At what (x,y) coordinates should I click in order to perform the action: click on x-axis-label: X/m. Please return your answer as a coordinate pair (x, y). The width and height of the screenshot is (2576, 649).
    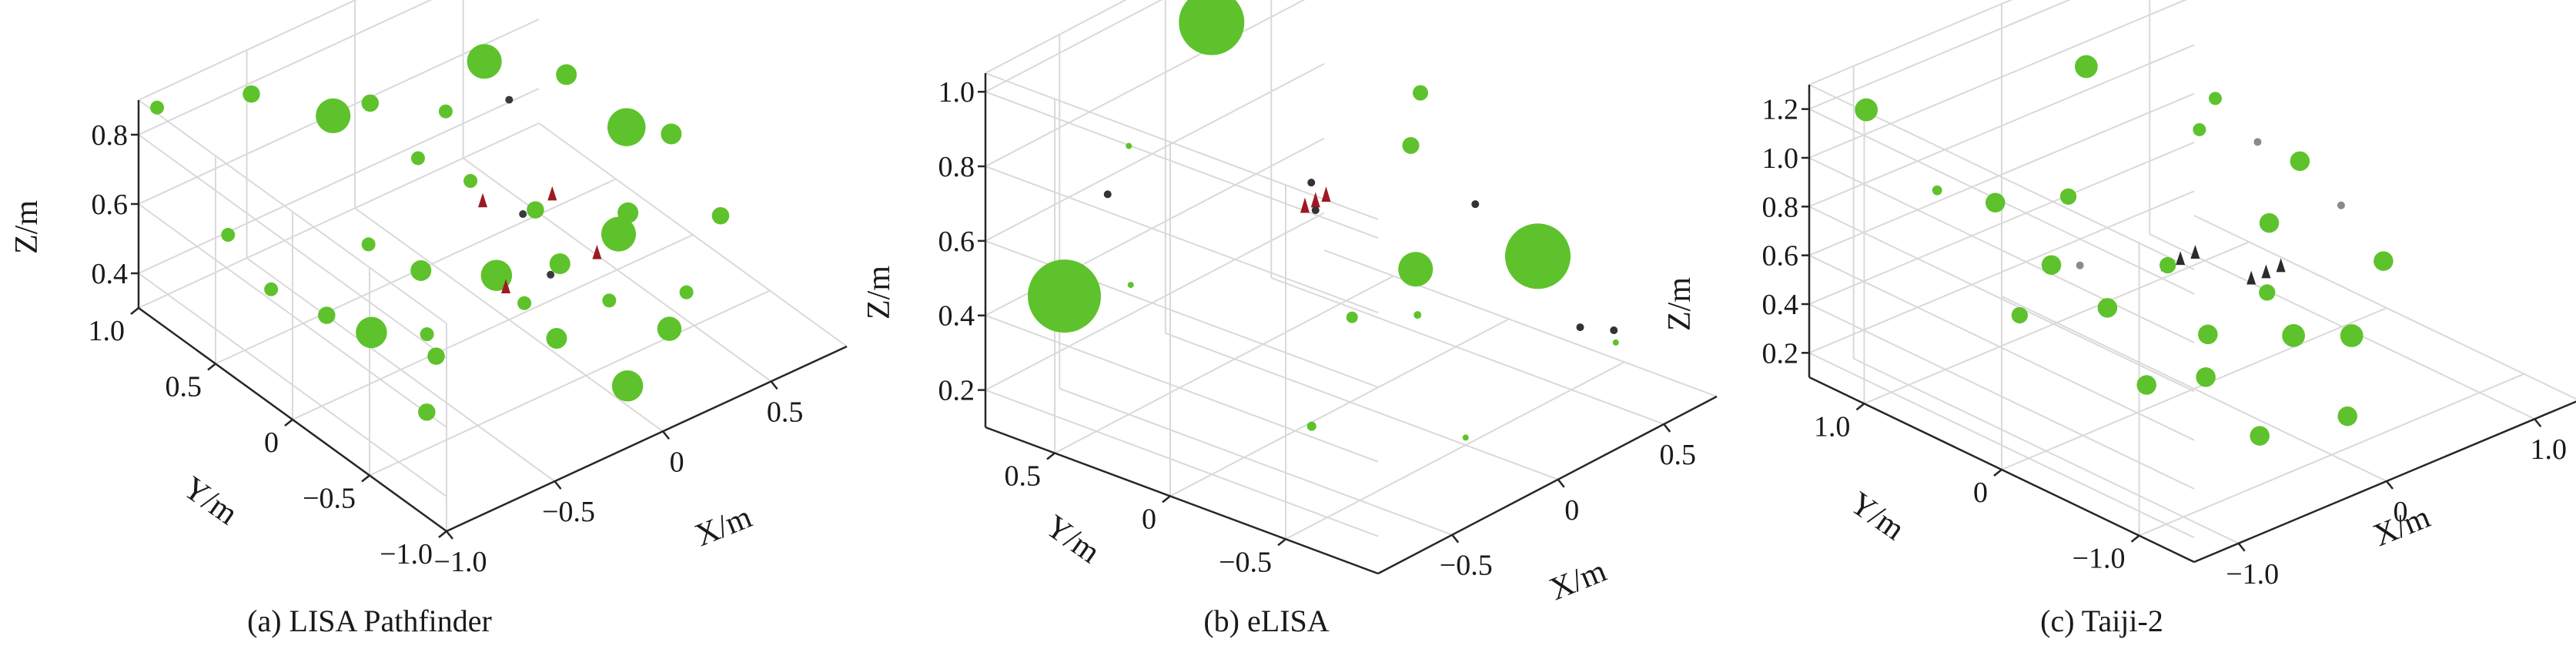
    Looking at the image, I should click on (1579, 581).